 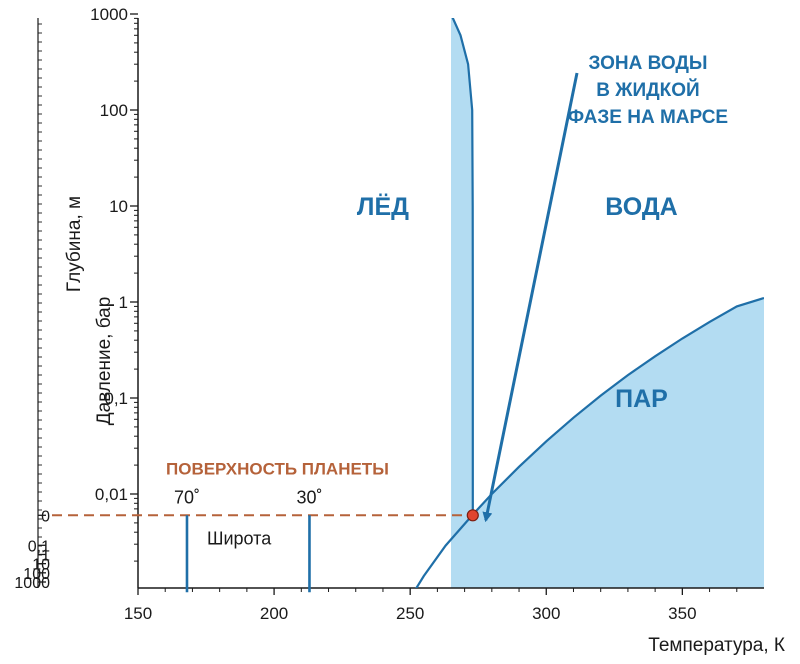 I want to click on x-axis-title: Температура, К, so click(x=716, y=645).